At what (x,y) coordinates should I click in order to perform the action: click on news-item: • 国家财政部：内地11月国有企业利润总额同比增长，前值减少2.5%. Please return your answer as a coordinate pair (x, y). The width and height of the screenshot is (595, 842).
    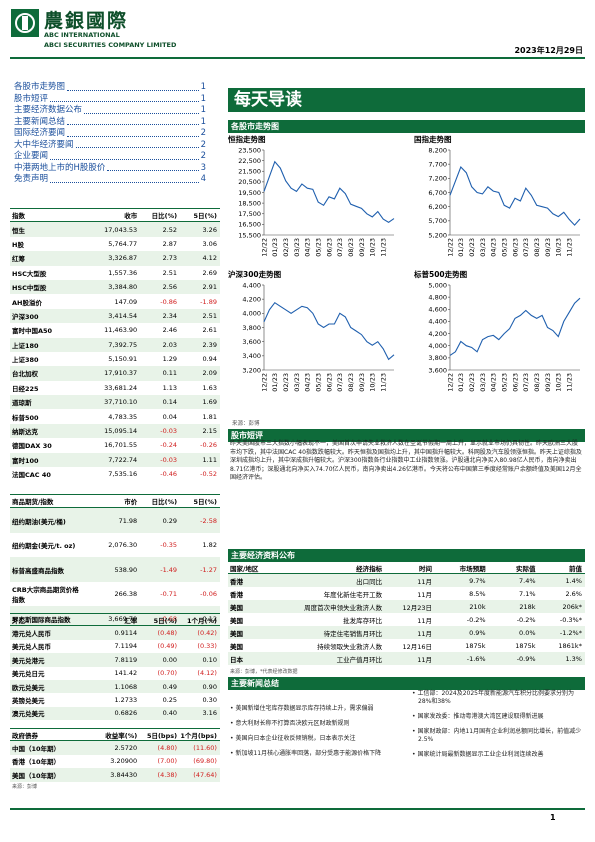
    Looking at the image, I should click on (497, 735).